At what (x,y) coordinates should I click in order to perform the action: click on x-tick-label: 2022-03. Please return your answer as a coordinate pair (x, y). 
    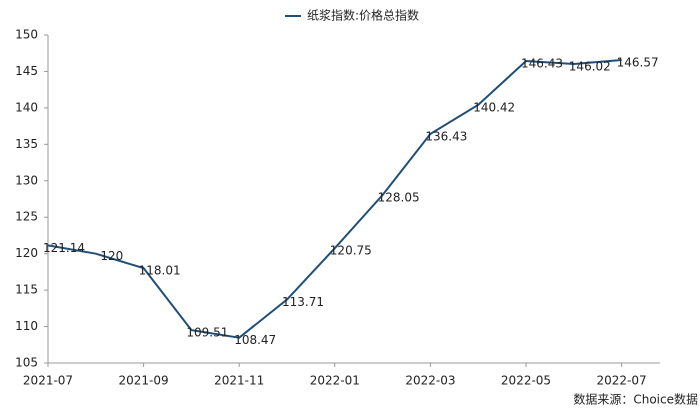
    Looking at the image, I should click on (430, 381).